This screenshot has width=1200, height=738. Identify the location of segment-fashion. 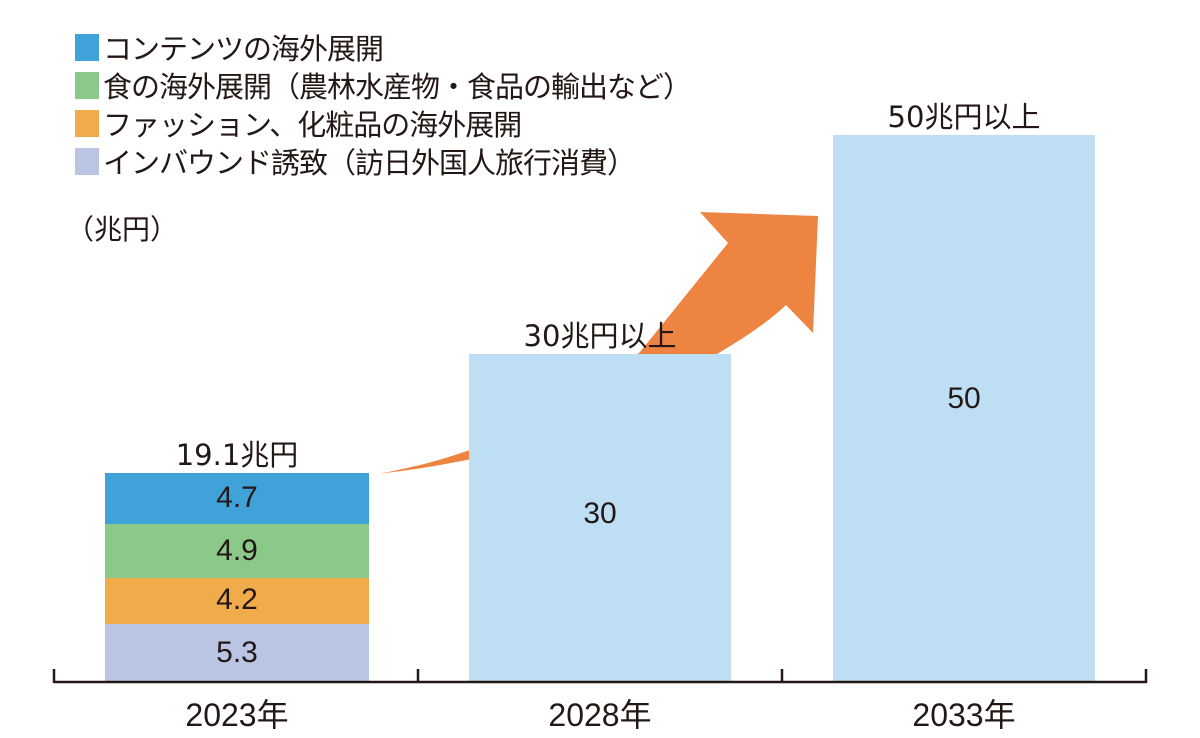
(237, 601).